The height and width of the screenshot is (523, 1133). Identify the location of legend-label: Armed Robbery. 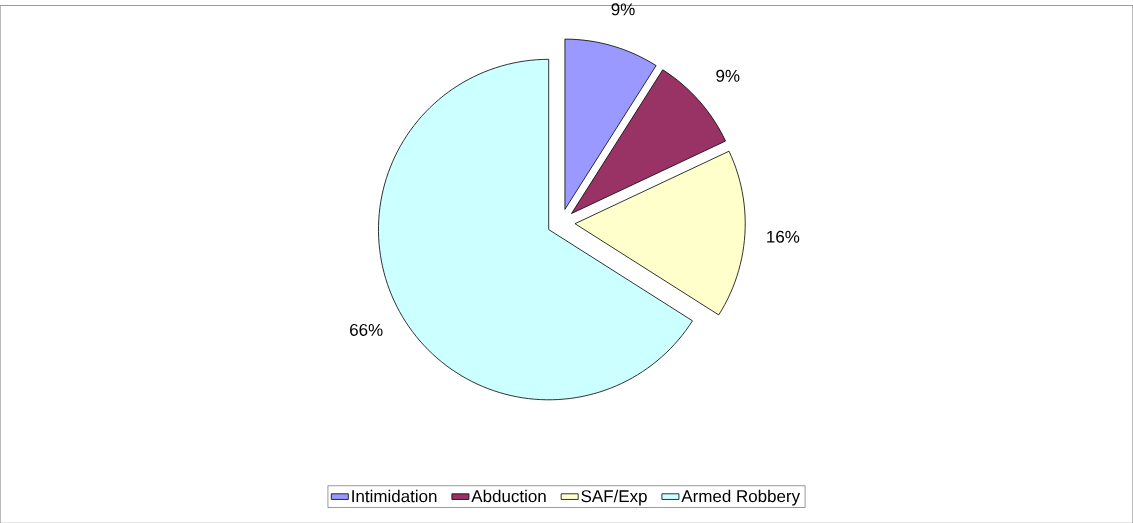
(741, 497).